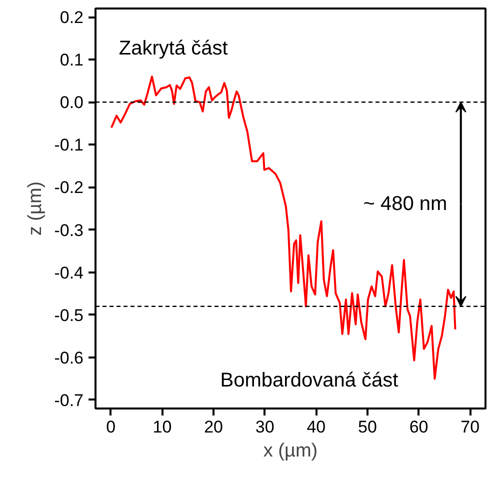 This screenshot has width=491, height=478. What do you see at coordinates (69, 145) in the screenshot?
I see `y-tick-label: -0.1` at bounding box center [69, 145].